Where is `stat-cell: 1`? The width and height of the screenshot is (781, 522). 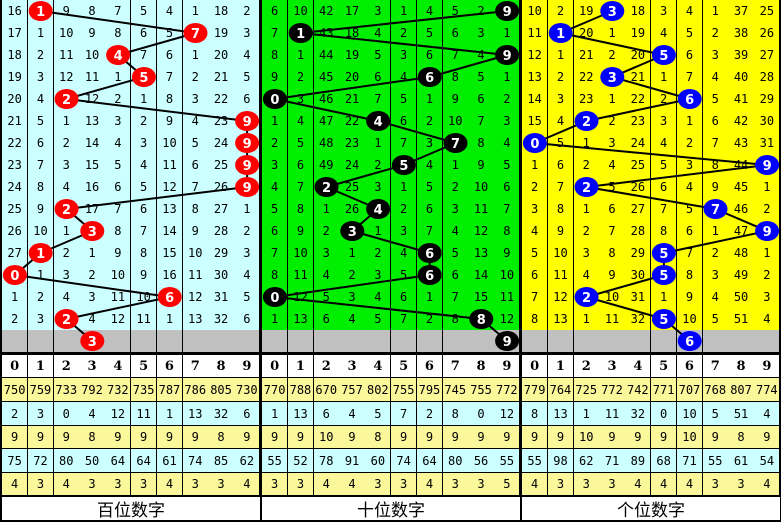 stat-cell: 1 is located at coordinates (170, 414).